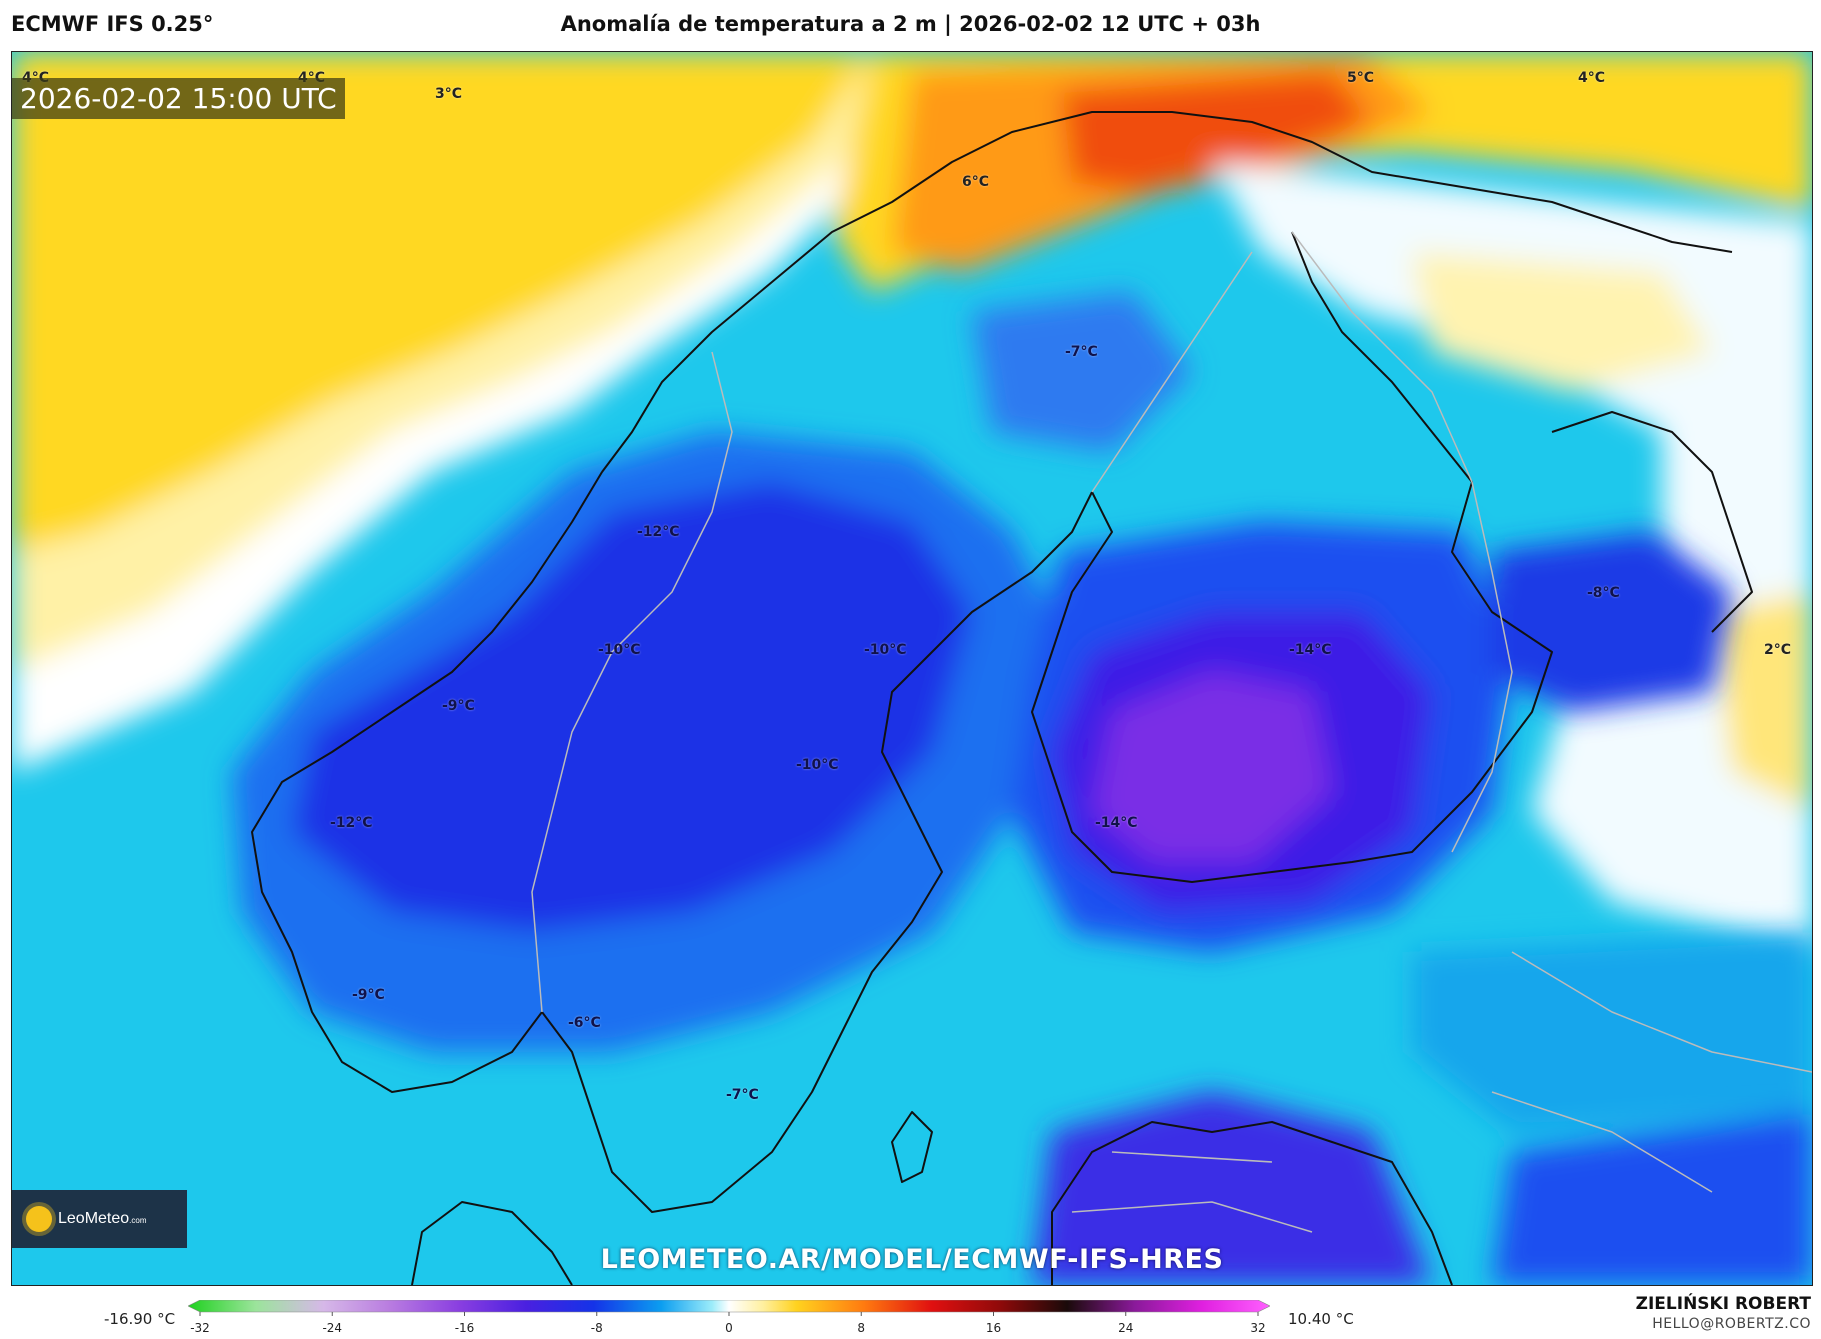 The height and width of the screenshot is (1339, 1821). What do you see at coordinates (597, 1328) in the screenshot?
I see `colorbar-tick-label: -8` at bounding box center [597, 1328].